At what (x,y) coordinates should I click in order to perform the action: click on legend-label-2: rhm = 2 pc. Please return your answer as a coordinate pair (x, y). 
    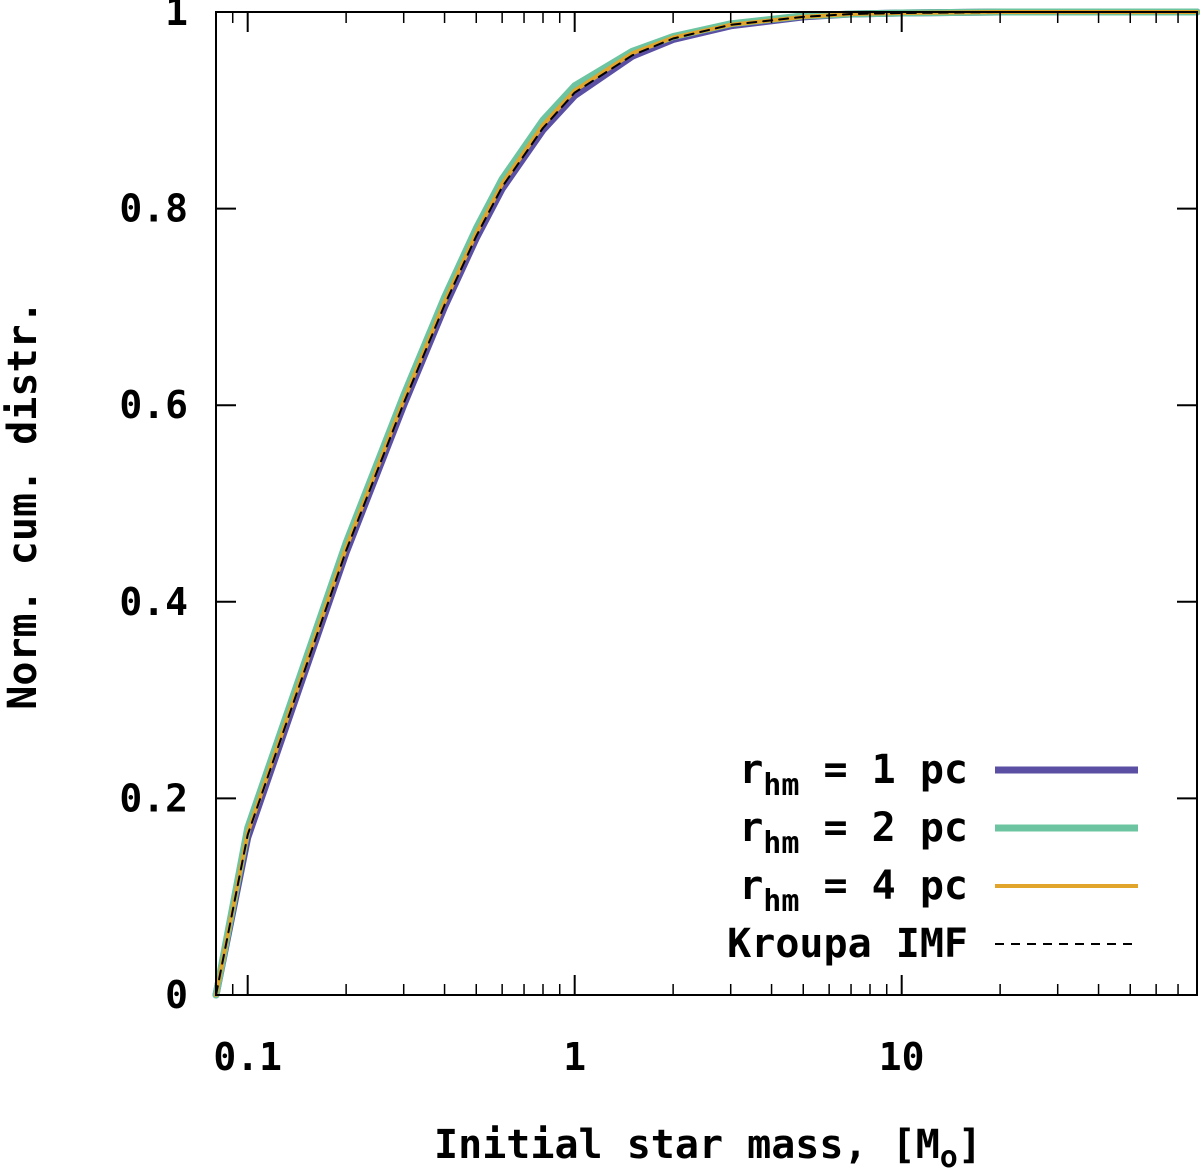
    Looking at the image, I should click on (853, 833).